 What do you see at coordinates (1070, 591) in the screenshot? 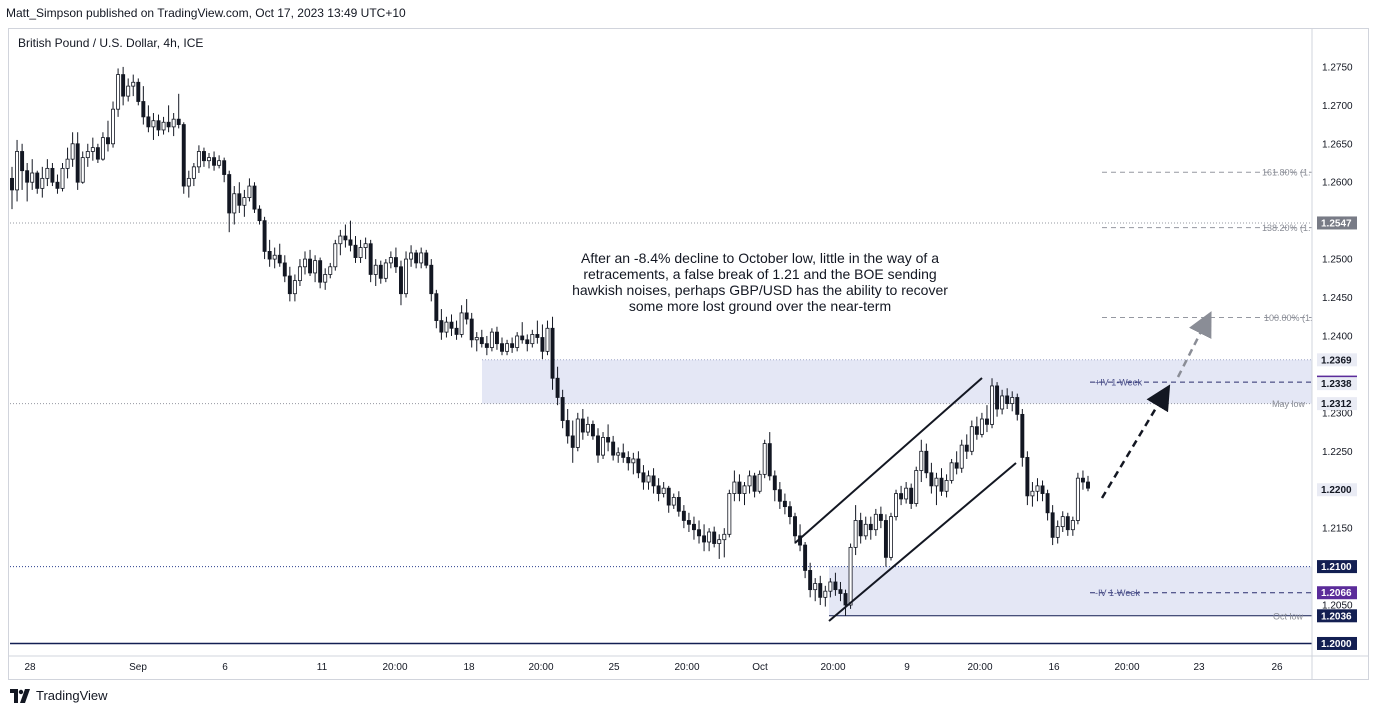
I see `support-resistance-zone` at bounding box center [1070, 591].